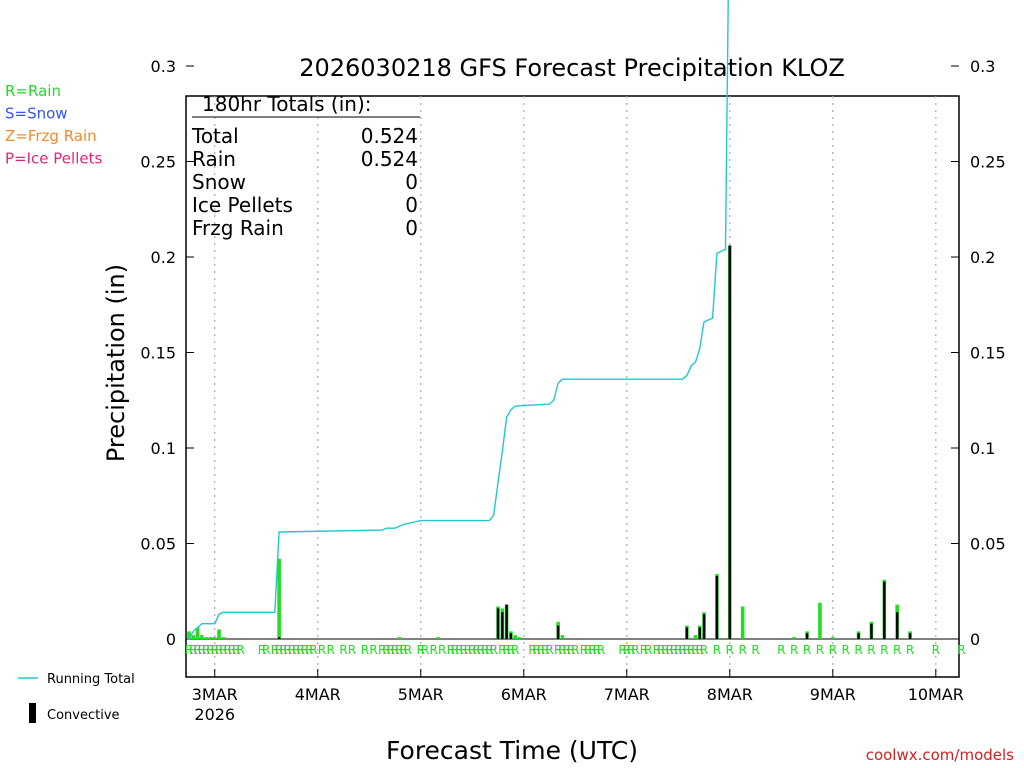 This screenshot has height=768, width=1024. Describe the element at coordinates (171, 639) in the screenshot. I see `y-tick-label-left: 0` at that location.